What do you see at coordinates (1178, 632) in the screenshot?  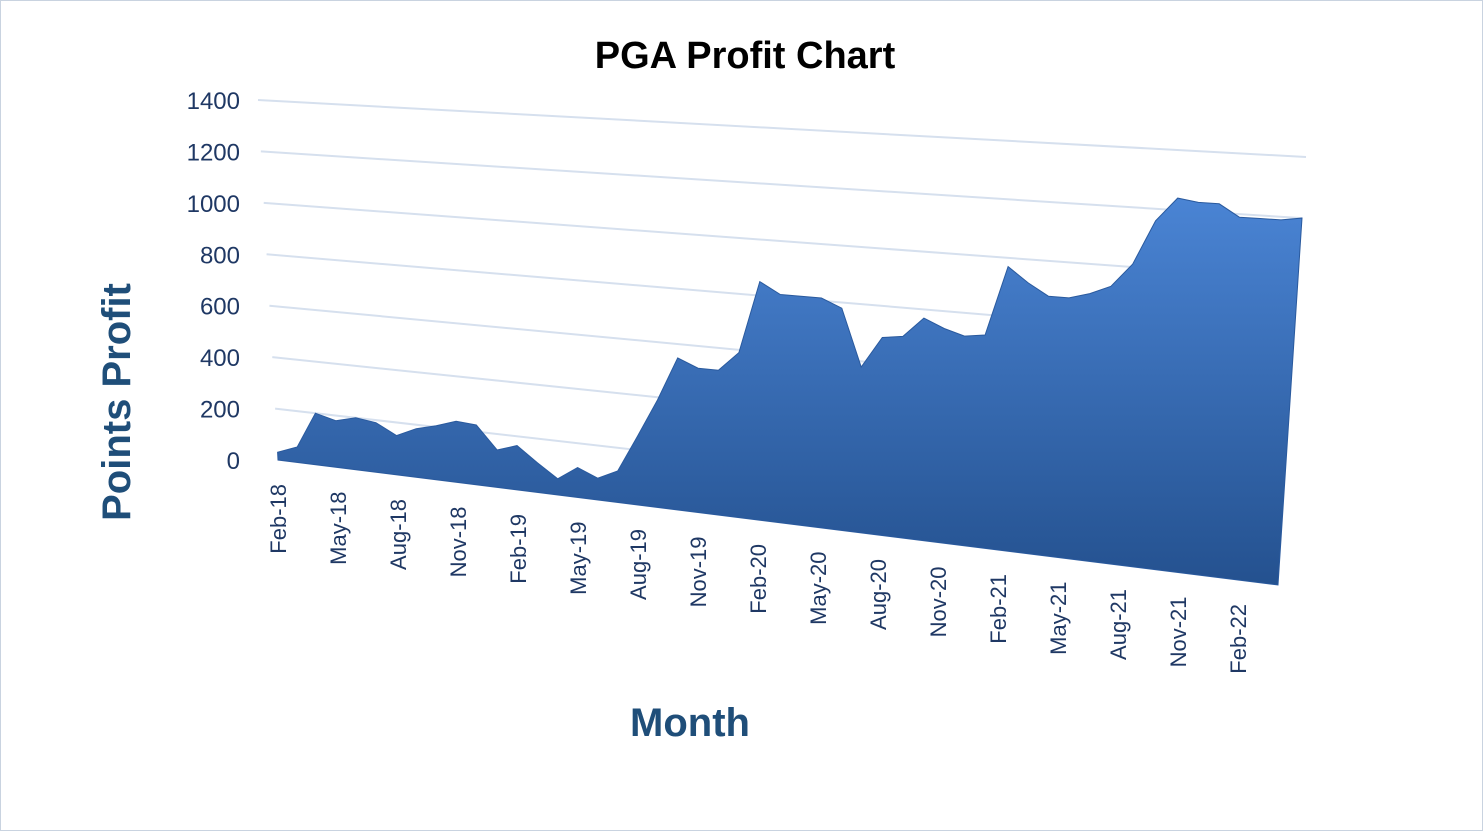 I see `x-tick-label: Nov-21` at bounding box center [1178, 632].